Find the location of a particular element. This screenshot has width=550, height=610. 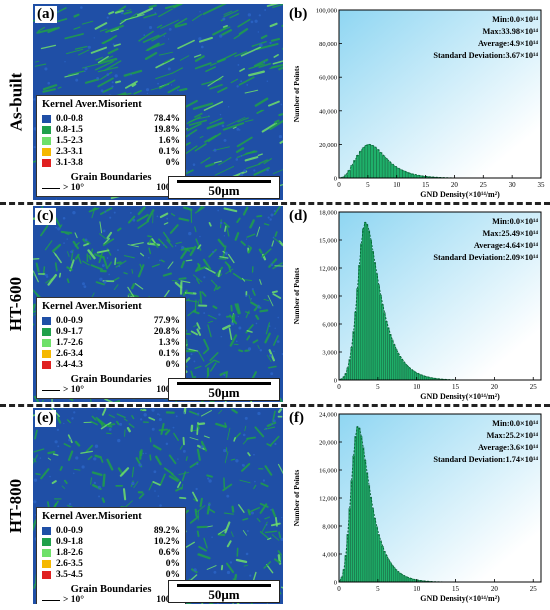

x-tick-label: 30 is located at coordinates (512, 185).